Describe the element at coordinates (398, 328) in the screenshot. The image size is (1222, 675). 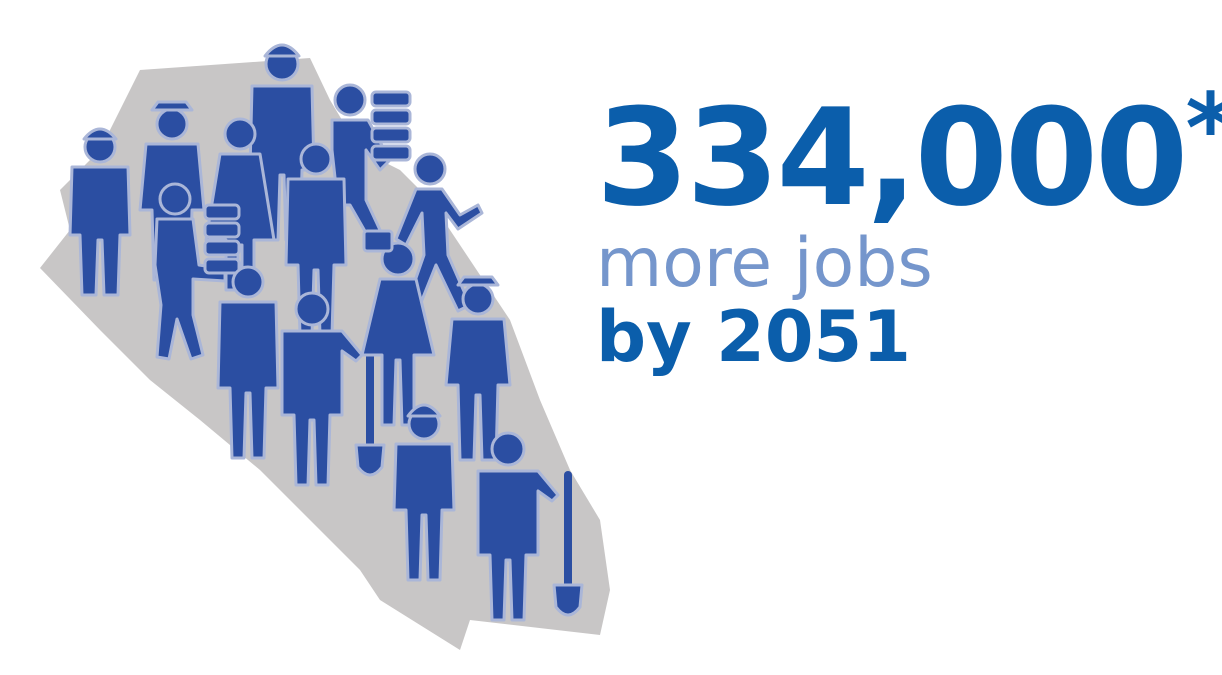
I see `worker-briefcase-woman-icon` at that location.